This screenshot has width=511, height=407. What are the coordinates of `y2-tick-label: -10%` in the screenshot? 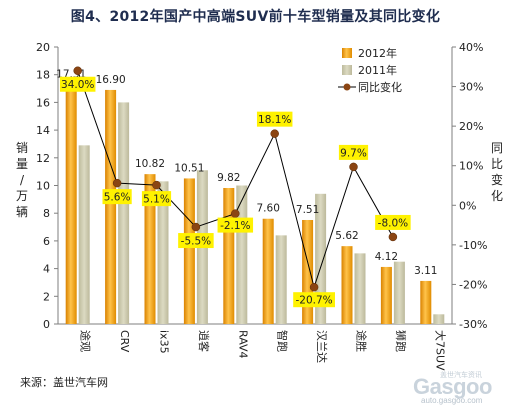 It's located at (473, 245).